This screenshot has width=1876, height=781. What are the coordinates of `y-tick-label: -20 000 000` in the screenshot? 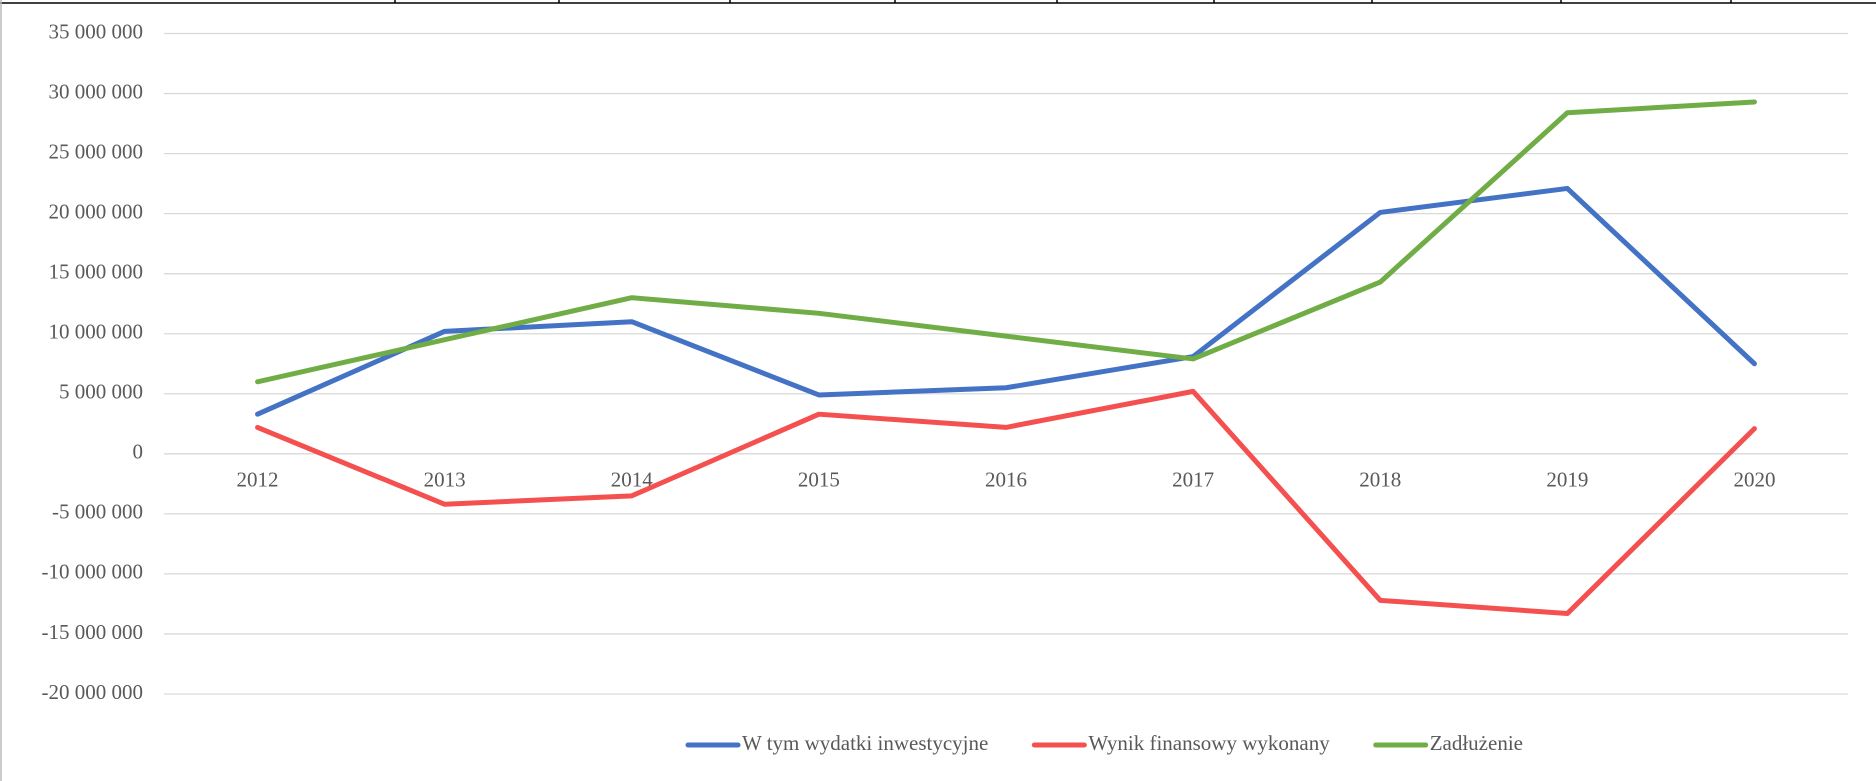 It's located at (93, 692).